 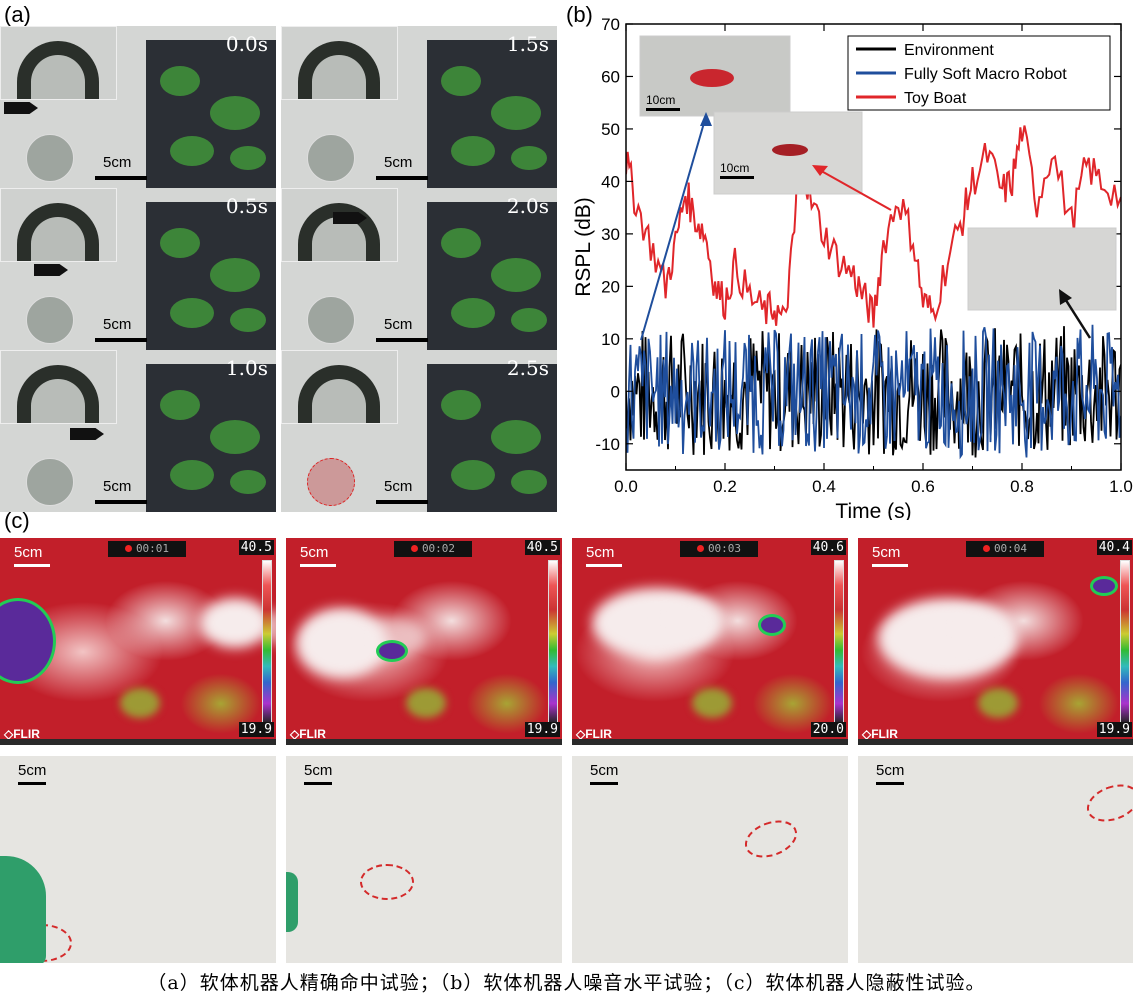 What do you see at coordinates (615, 391) in the screenshot?
I see `y-tick-label: 0` at bounding box center [615, 391].